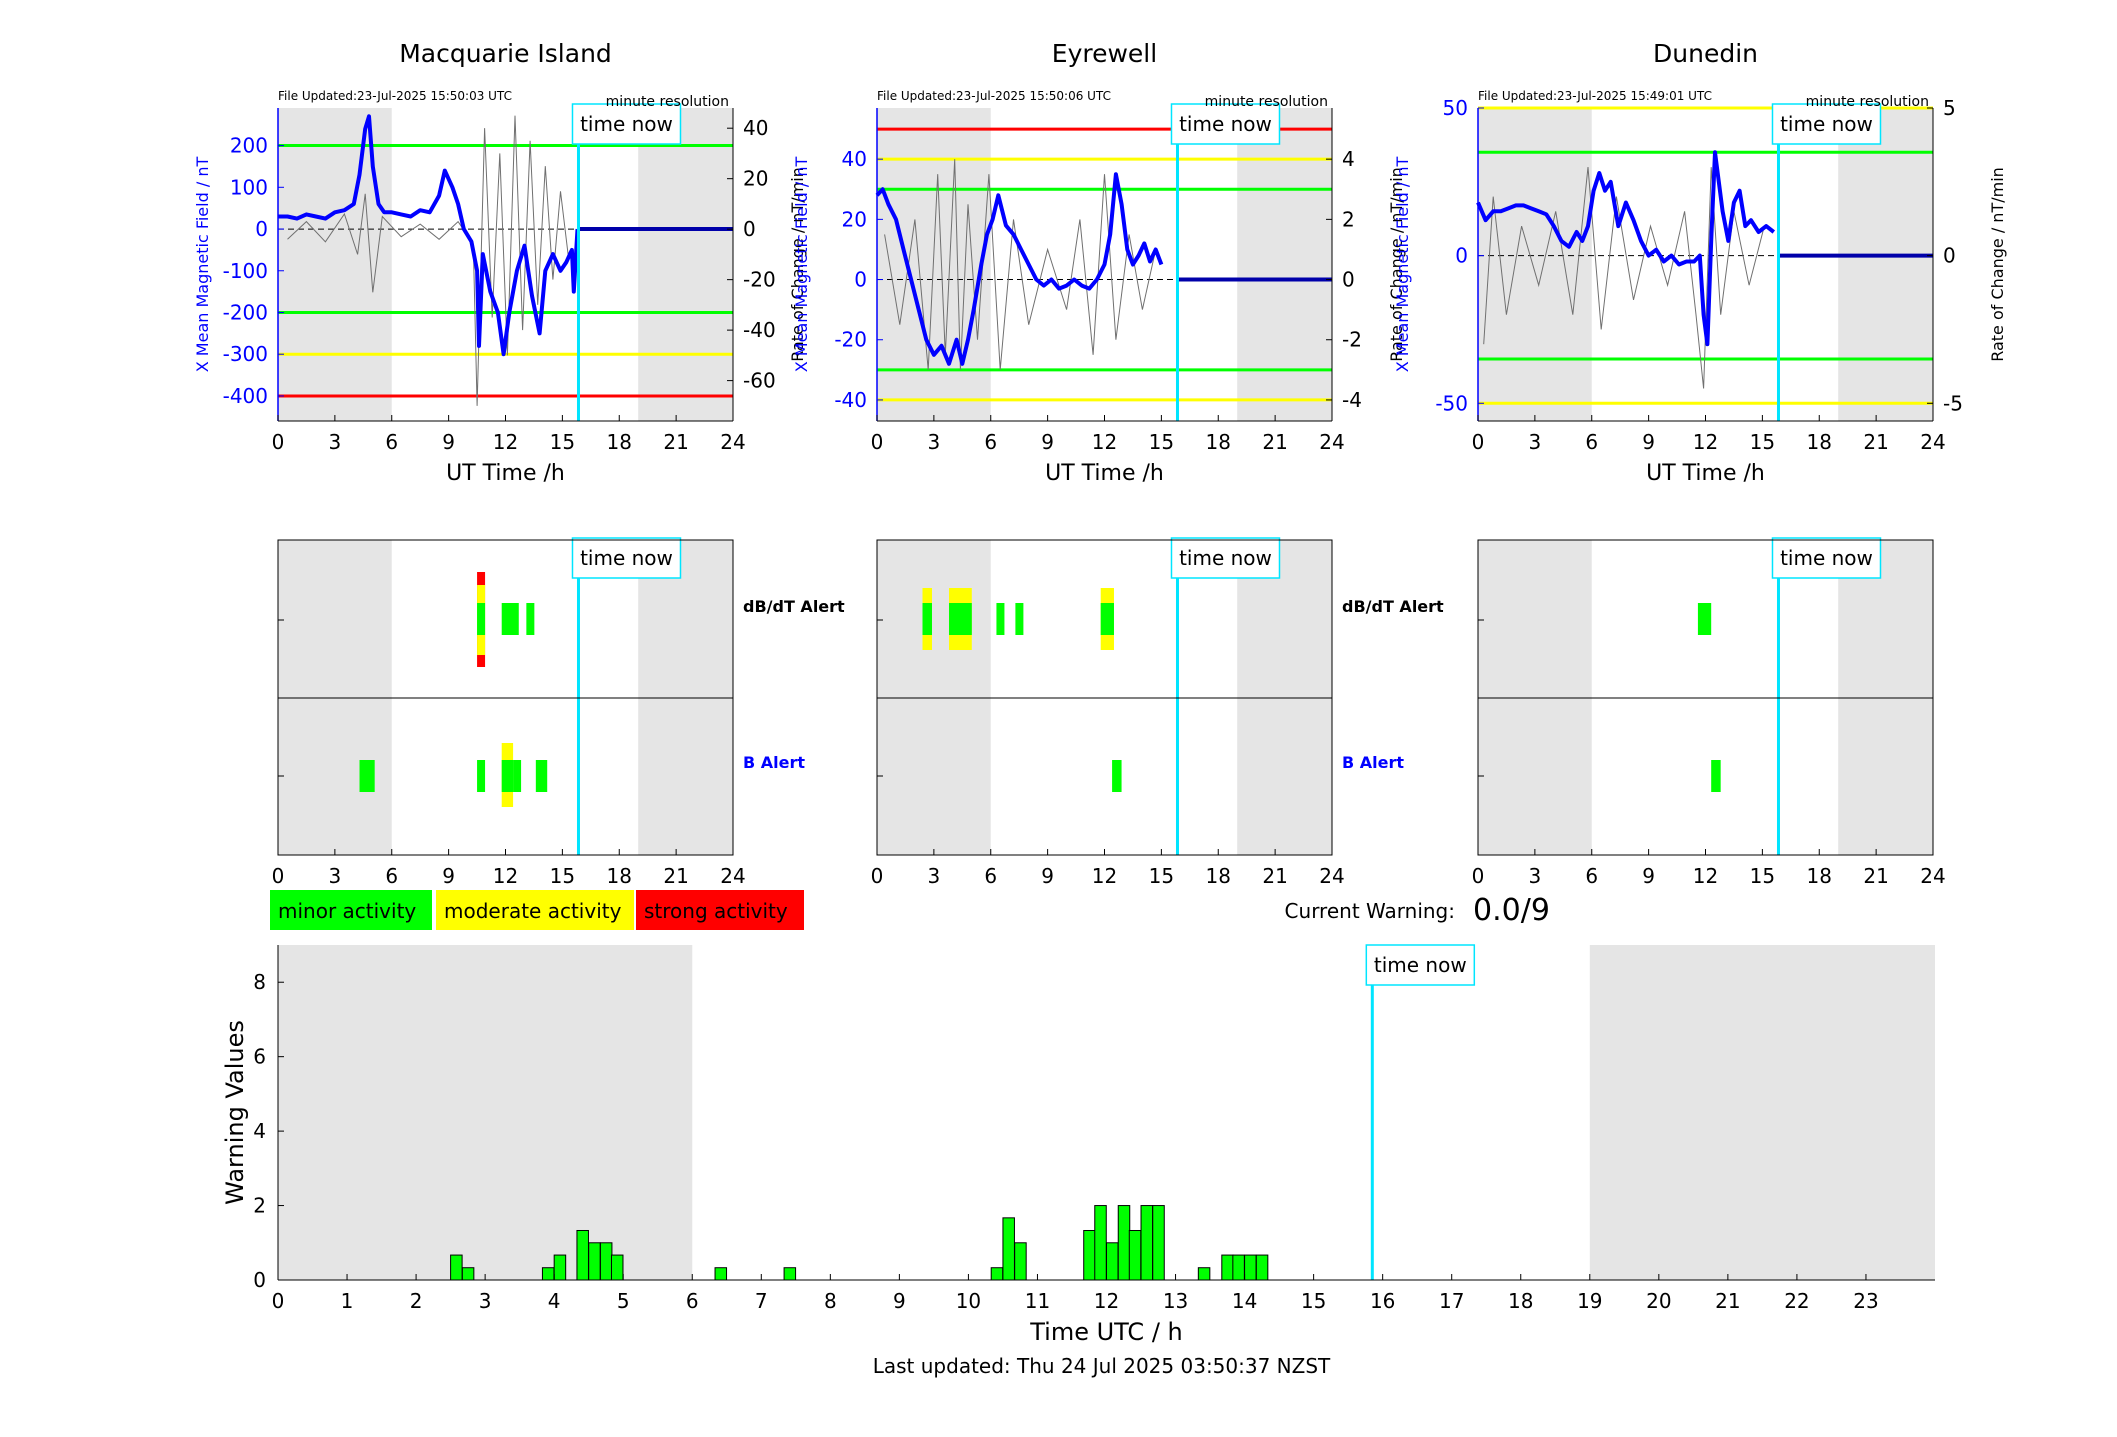  What do you see at coordinates (1455, 108) in the screenshot?
I see `y-tick-label: 50` at bounding box center [1455, 108].